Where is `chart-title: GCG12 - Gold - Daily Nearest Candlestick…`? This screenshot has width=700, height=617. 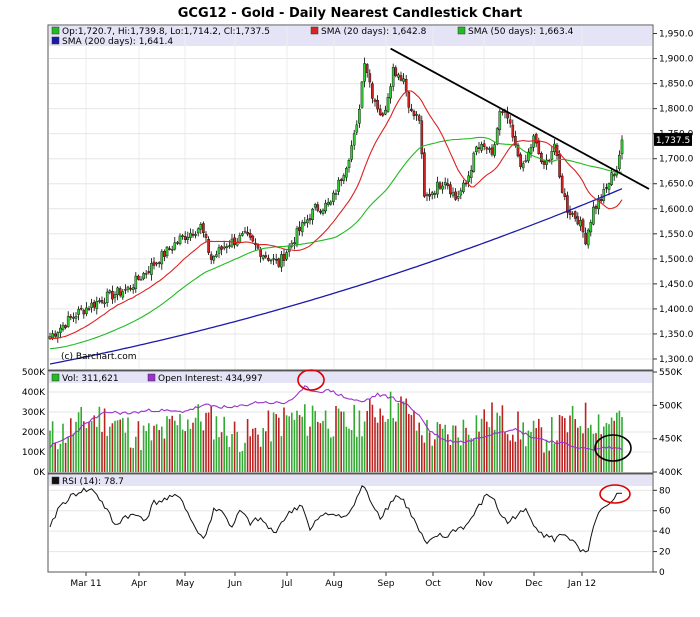
chart-title: GCG12 - Gold - Daily Nearest Candlestick… is located at coordinates (350, 13).